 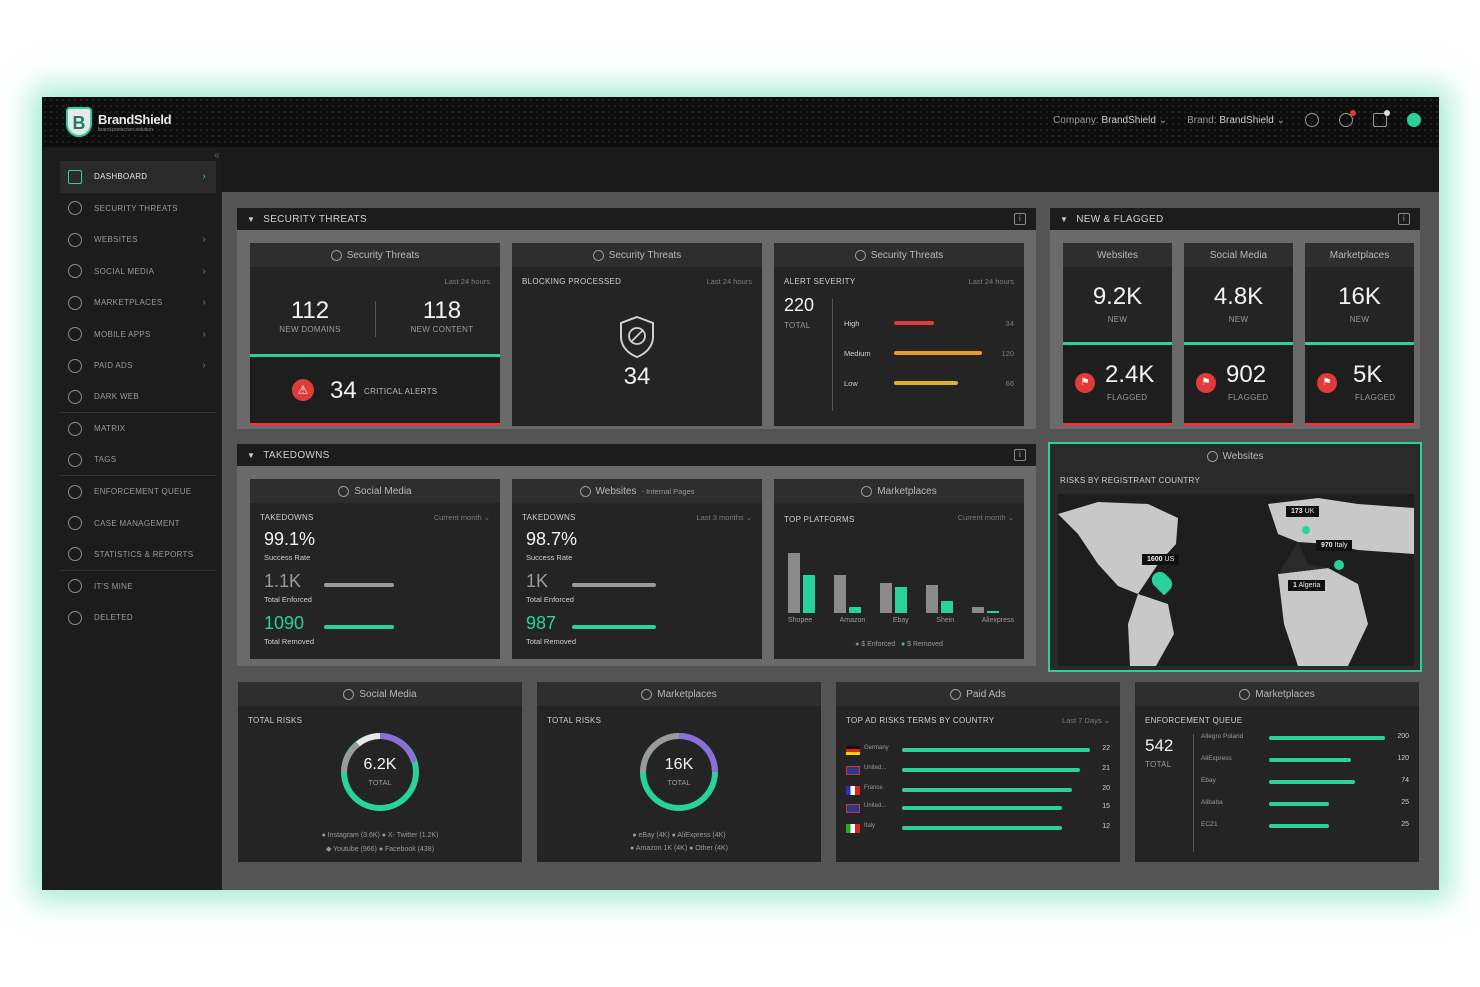 I want to click on security-threats-header: ▼ SECURITY THREATS i, so click(x=636, y=219).